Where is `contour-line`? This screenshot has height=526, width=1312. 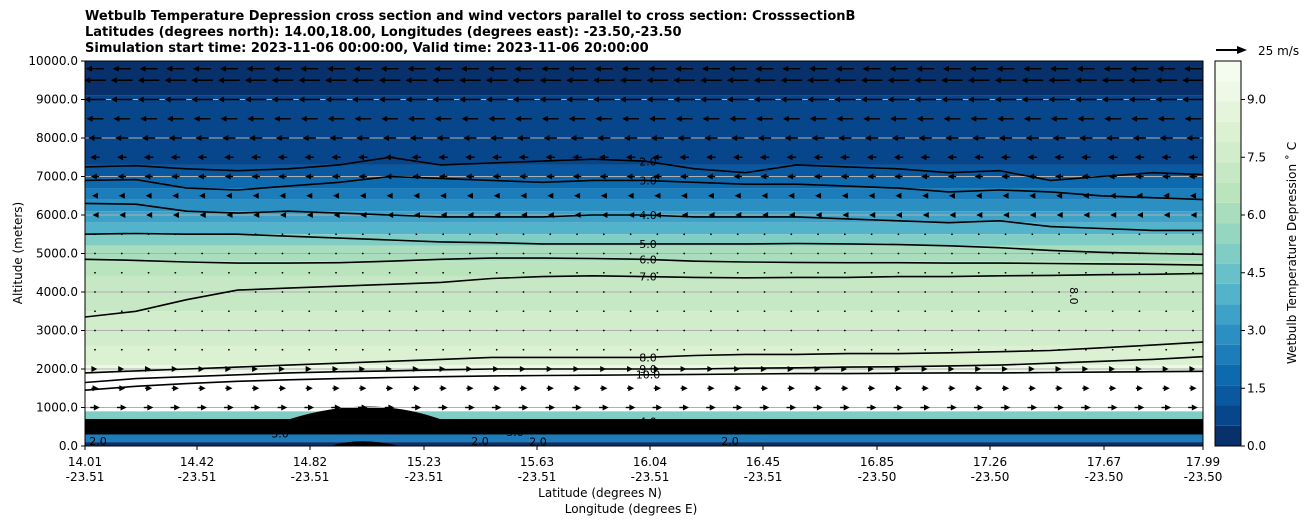
contour-line is located at coordinates (644, 380).